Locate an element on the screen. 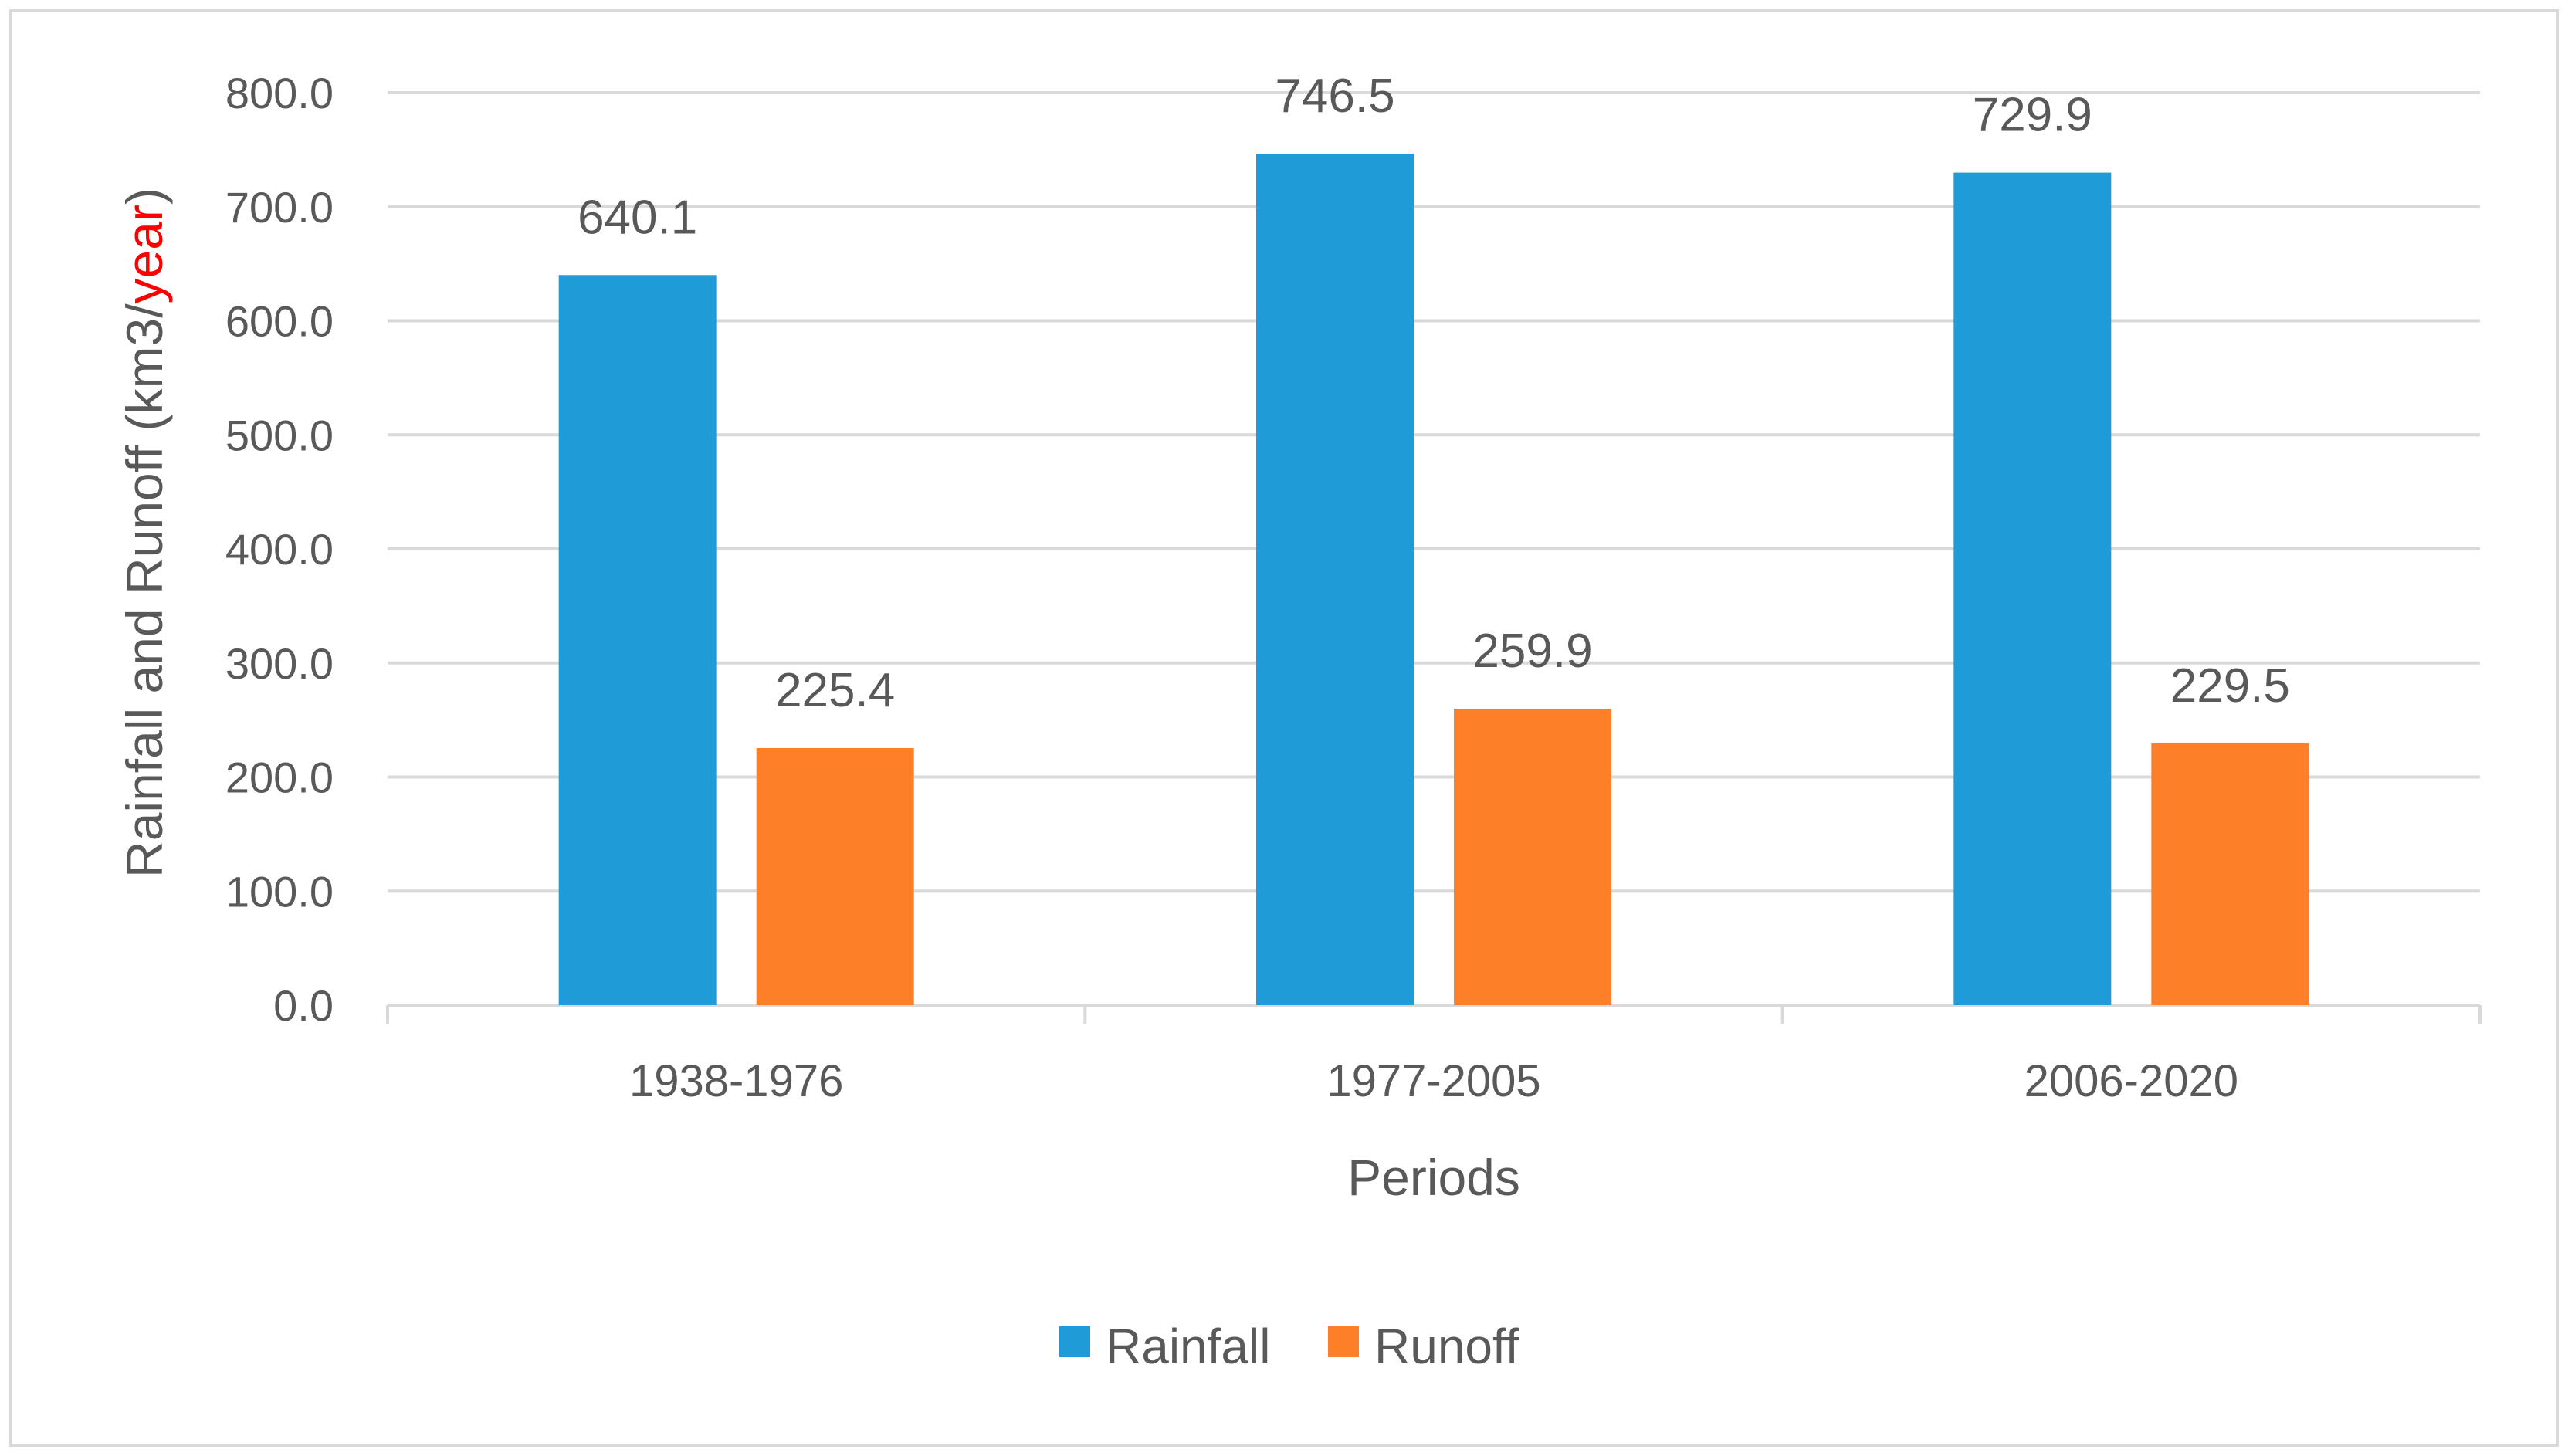 This screenshot has width=2568, height=1456. y-tick-label: 700.0 is located at coordinates (279, 207).